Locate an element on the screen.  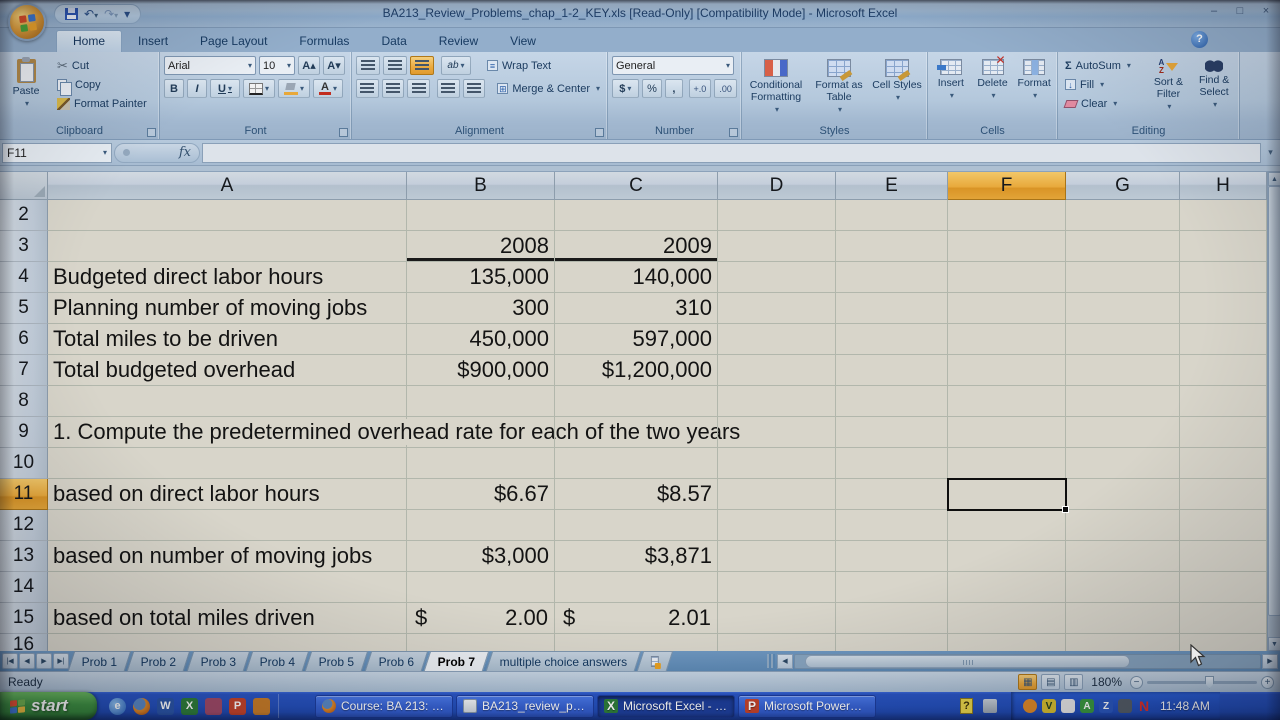
tab-page-layout: Page Layout is located at coordinates (234, 41).